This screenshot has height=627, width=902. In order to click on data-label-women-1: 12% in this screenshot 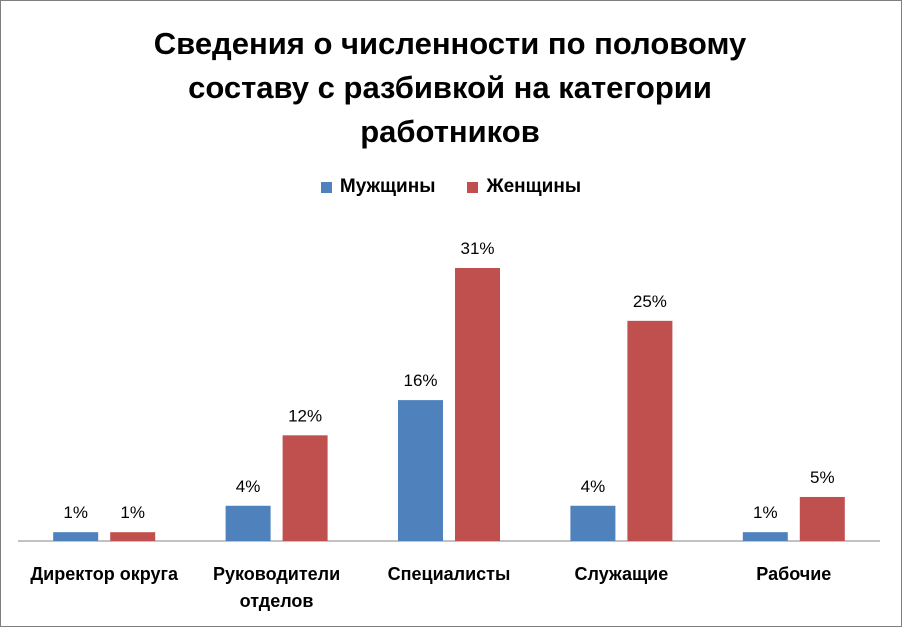, I will do `click(305, 415)`.